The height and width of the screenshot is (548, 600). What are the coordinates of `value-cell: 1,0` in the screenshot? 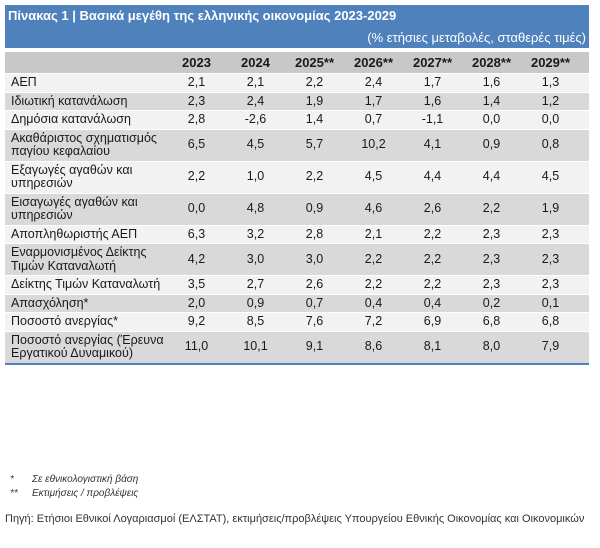 It's located at (255, 176).